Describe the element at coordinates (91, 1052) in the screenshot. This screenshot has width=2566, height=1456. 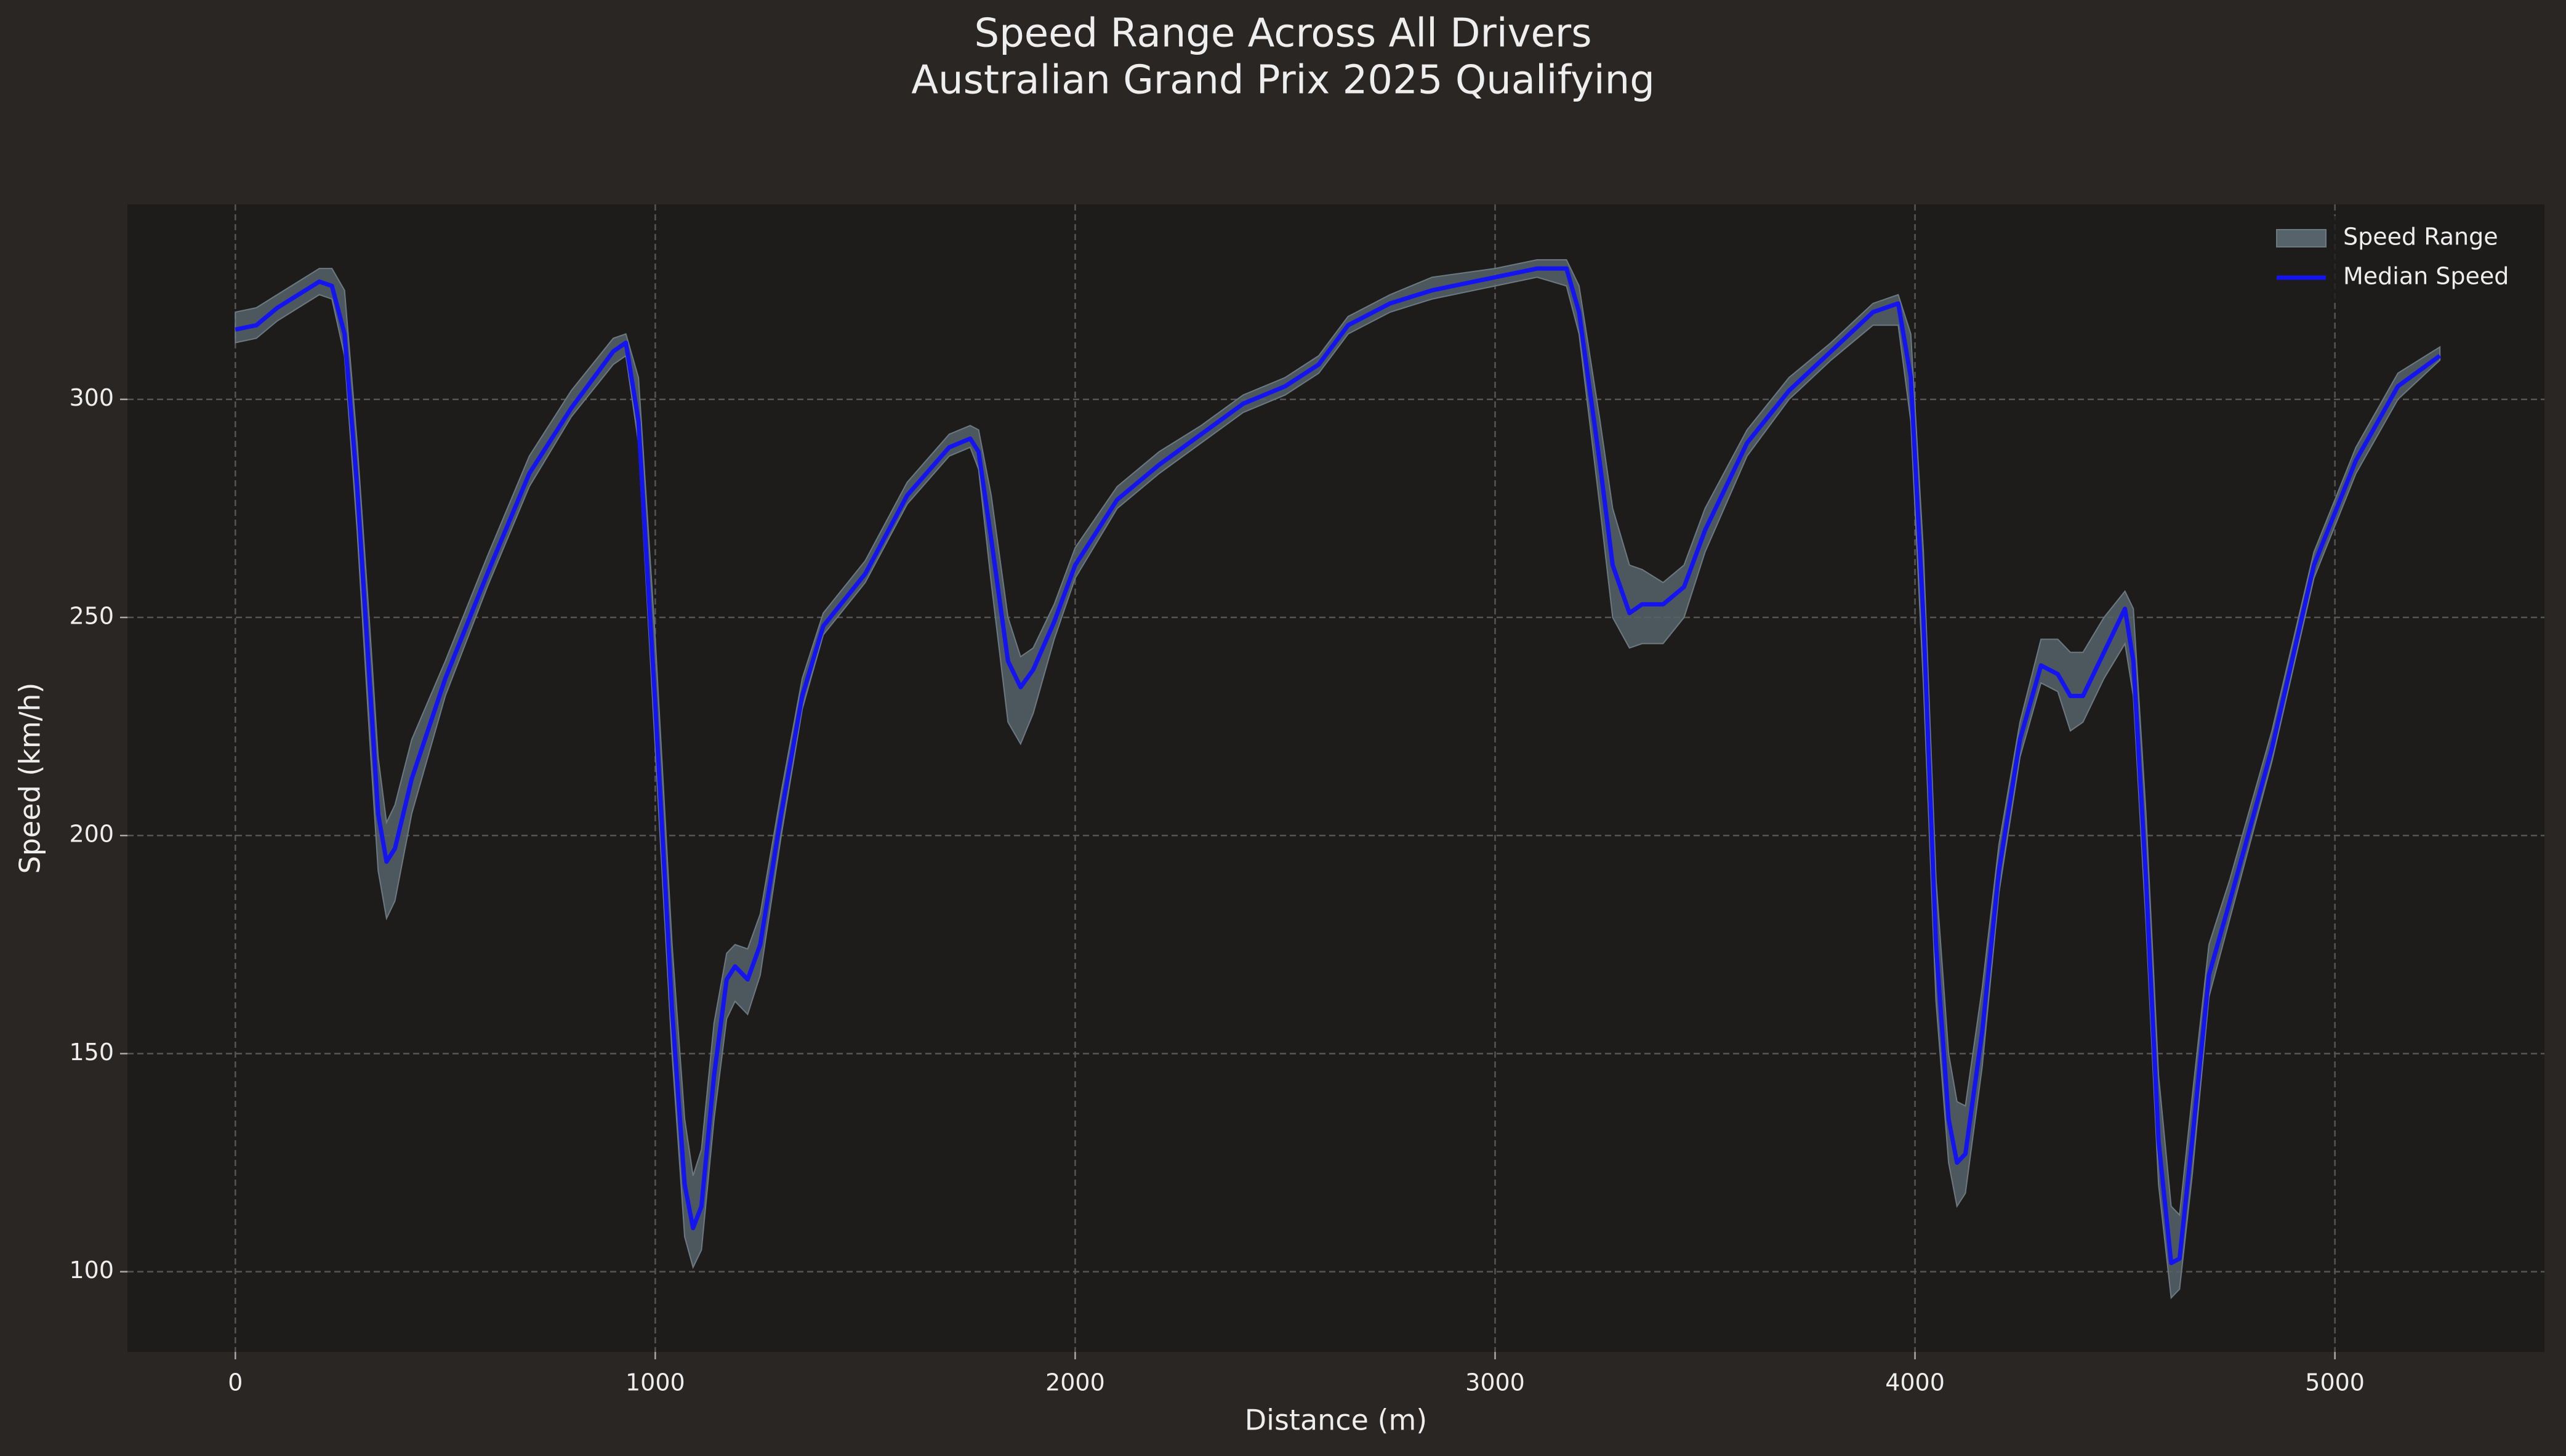
I see `y-tick-label: 150` at that location.